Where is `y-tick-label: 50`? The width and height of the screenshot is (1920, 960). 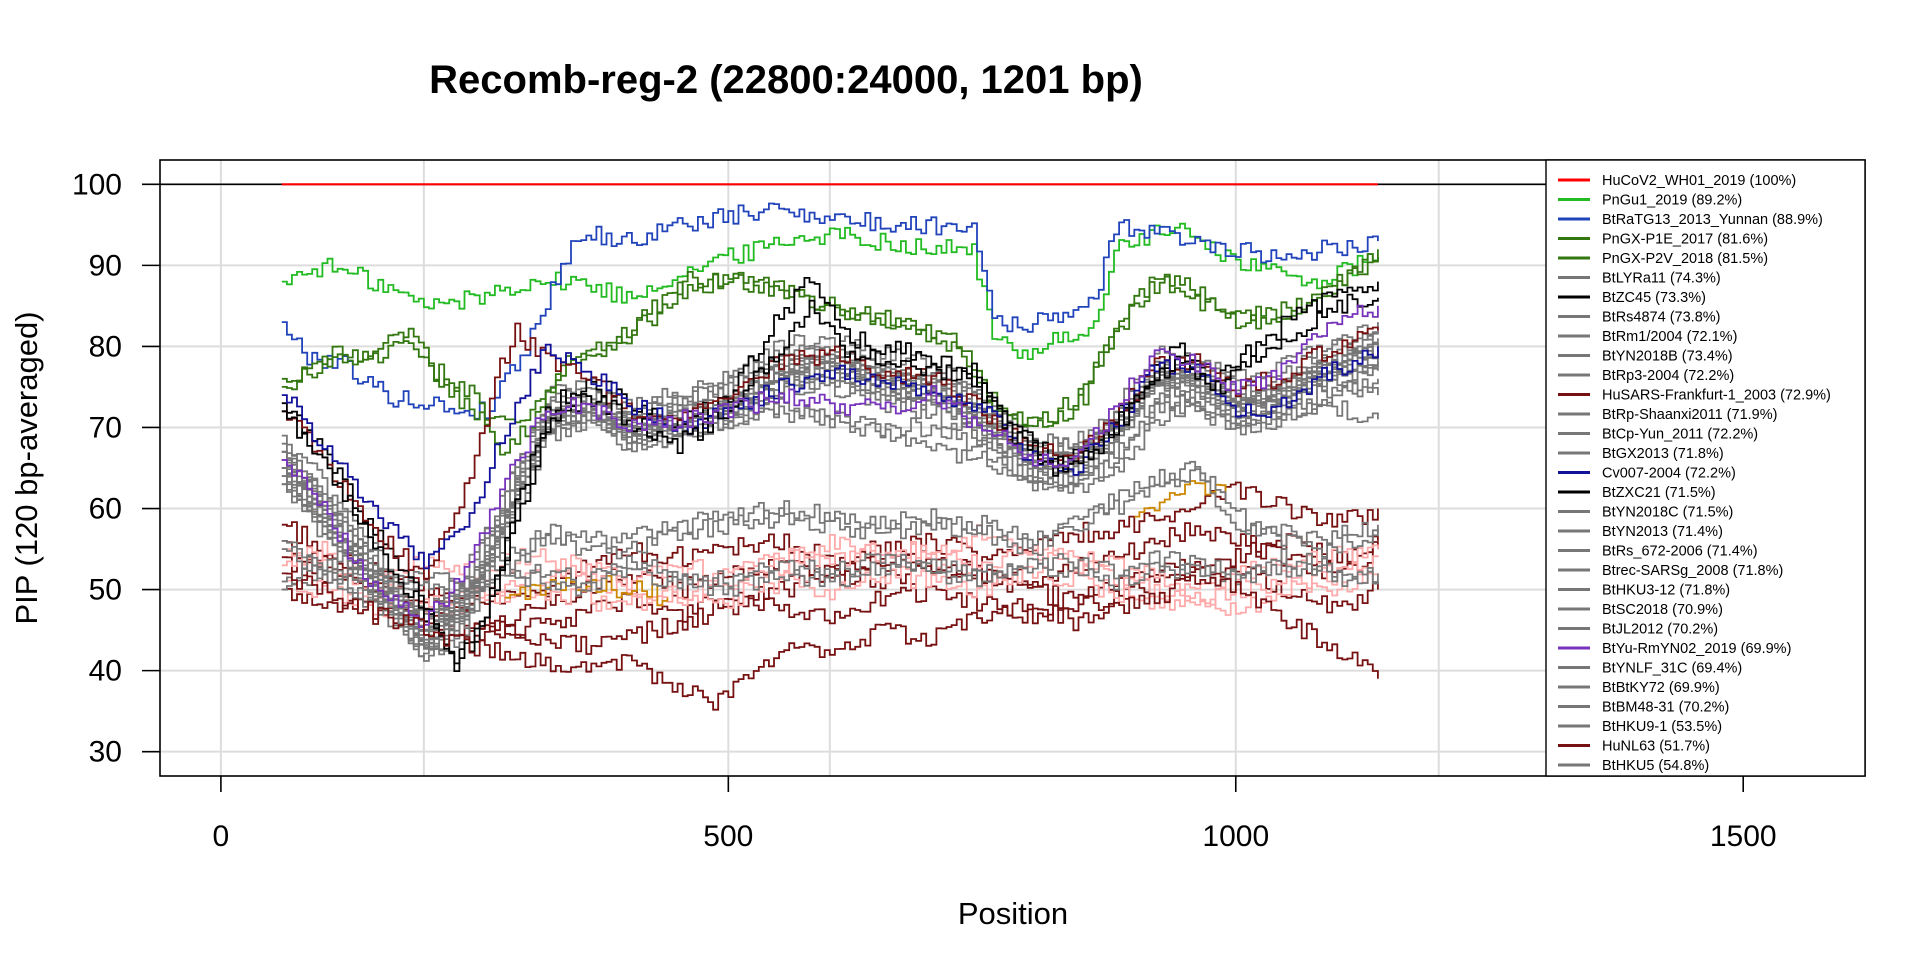 y-tick-label: 50 is located at coordinates (105, 590).